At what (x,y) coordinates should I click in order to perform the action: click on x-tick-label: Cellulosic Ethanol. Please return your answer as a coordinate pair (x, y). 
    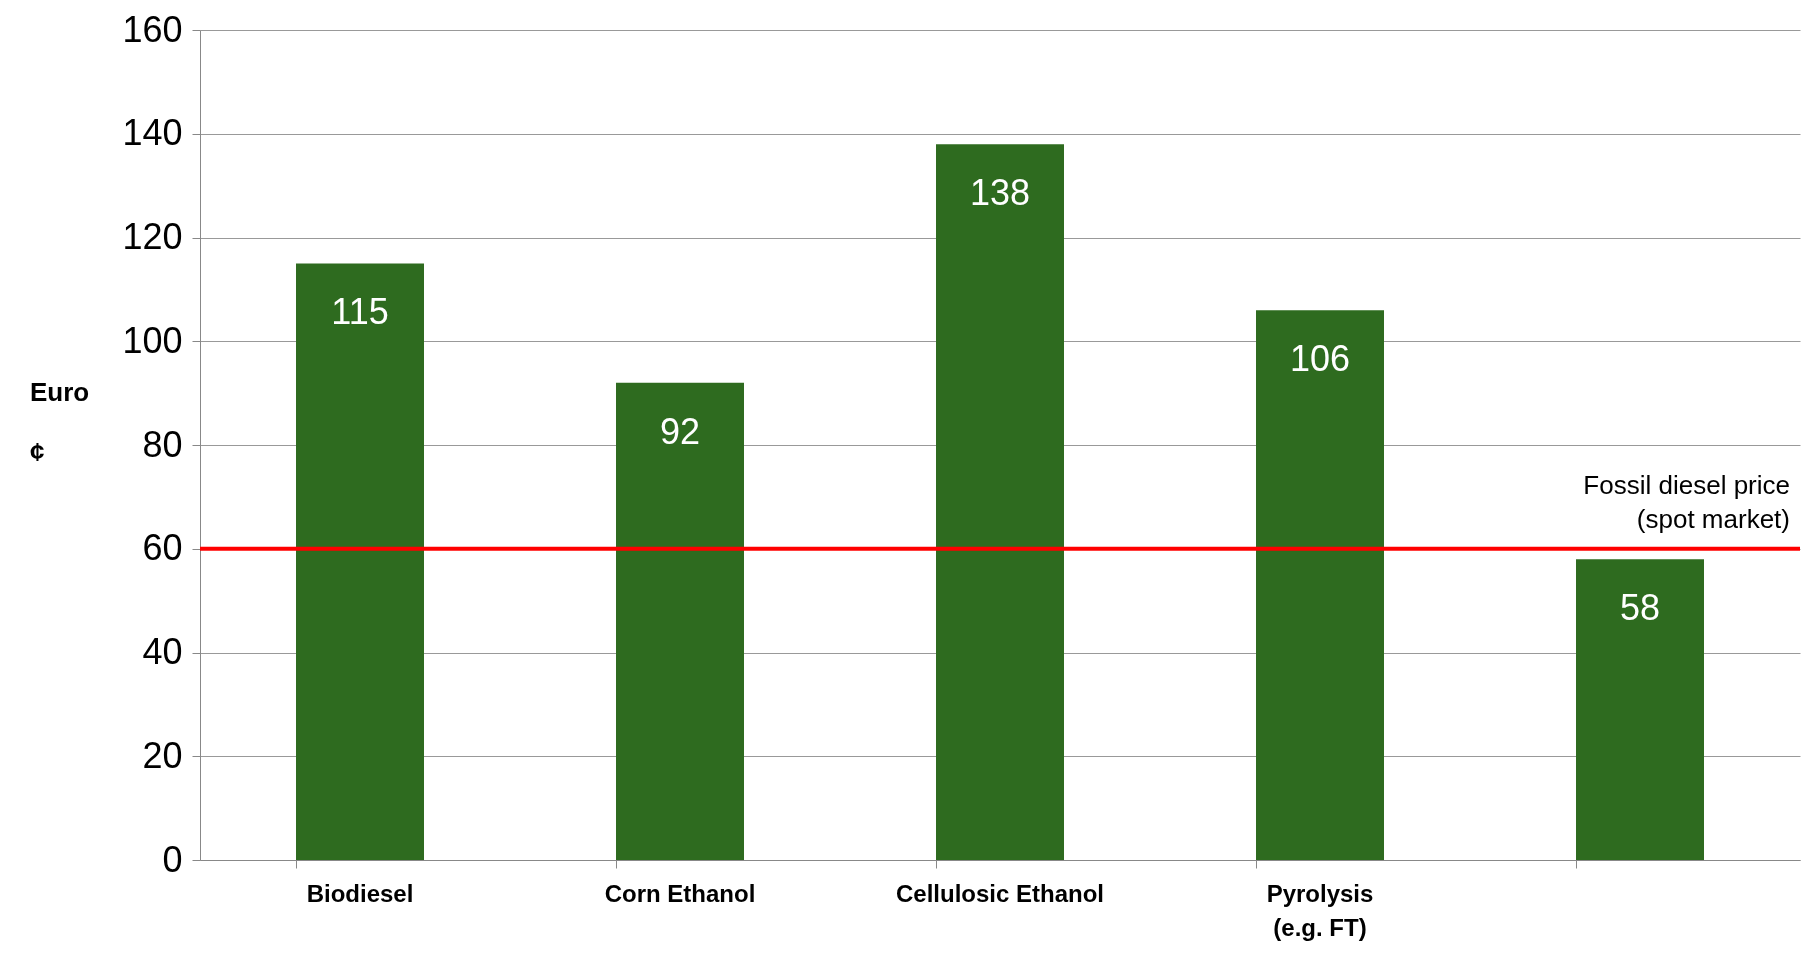
    Looking at the image, I should click on (1000, 893).